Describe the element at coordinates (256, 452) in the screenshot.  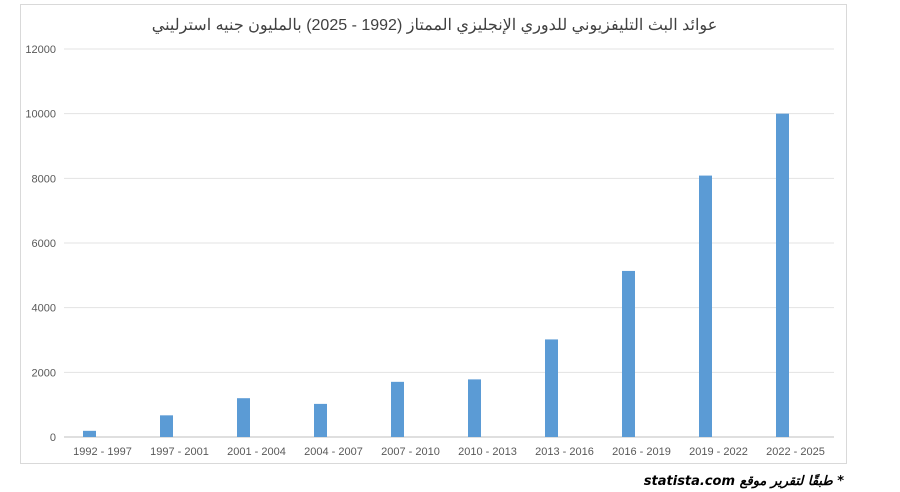
I see `x-tick-label: 2001 - 2004` at that location.